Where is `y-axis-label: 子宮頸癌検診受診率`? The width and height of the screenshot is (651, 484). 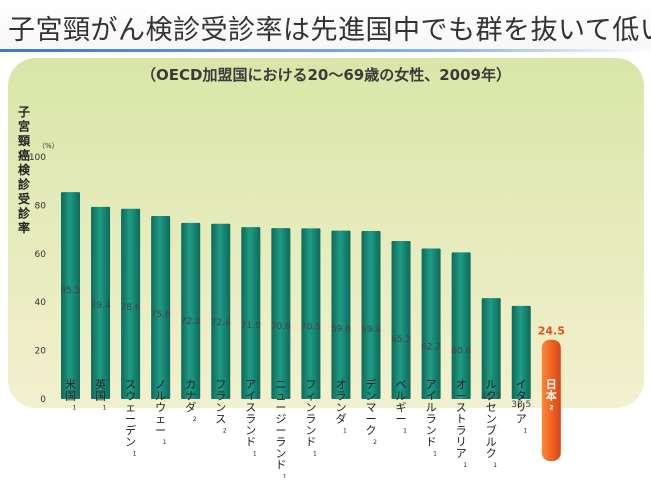 y-axis-label: 子宮頸癌検診受診率 is located at coordinates (24, 170).